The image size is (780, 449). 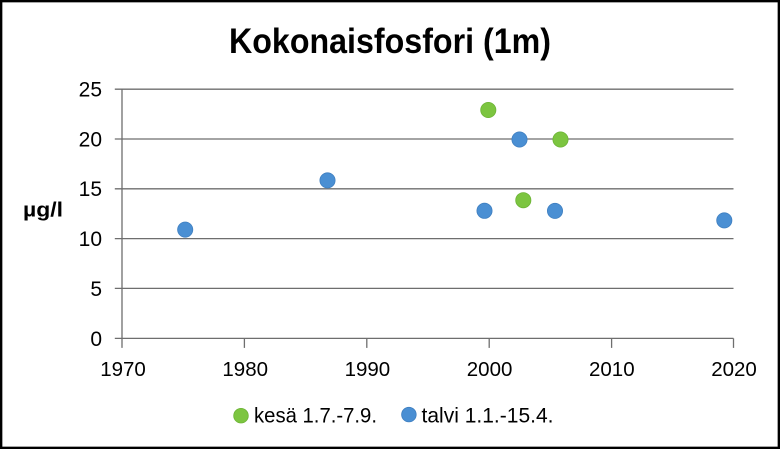 What do you see at coordinates (90, 90) in the screenshot?
I see `svg-text: 25` at bounding box center [90, 90].